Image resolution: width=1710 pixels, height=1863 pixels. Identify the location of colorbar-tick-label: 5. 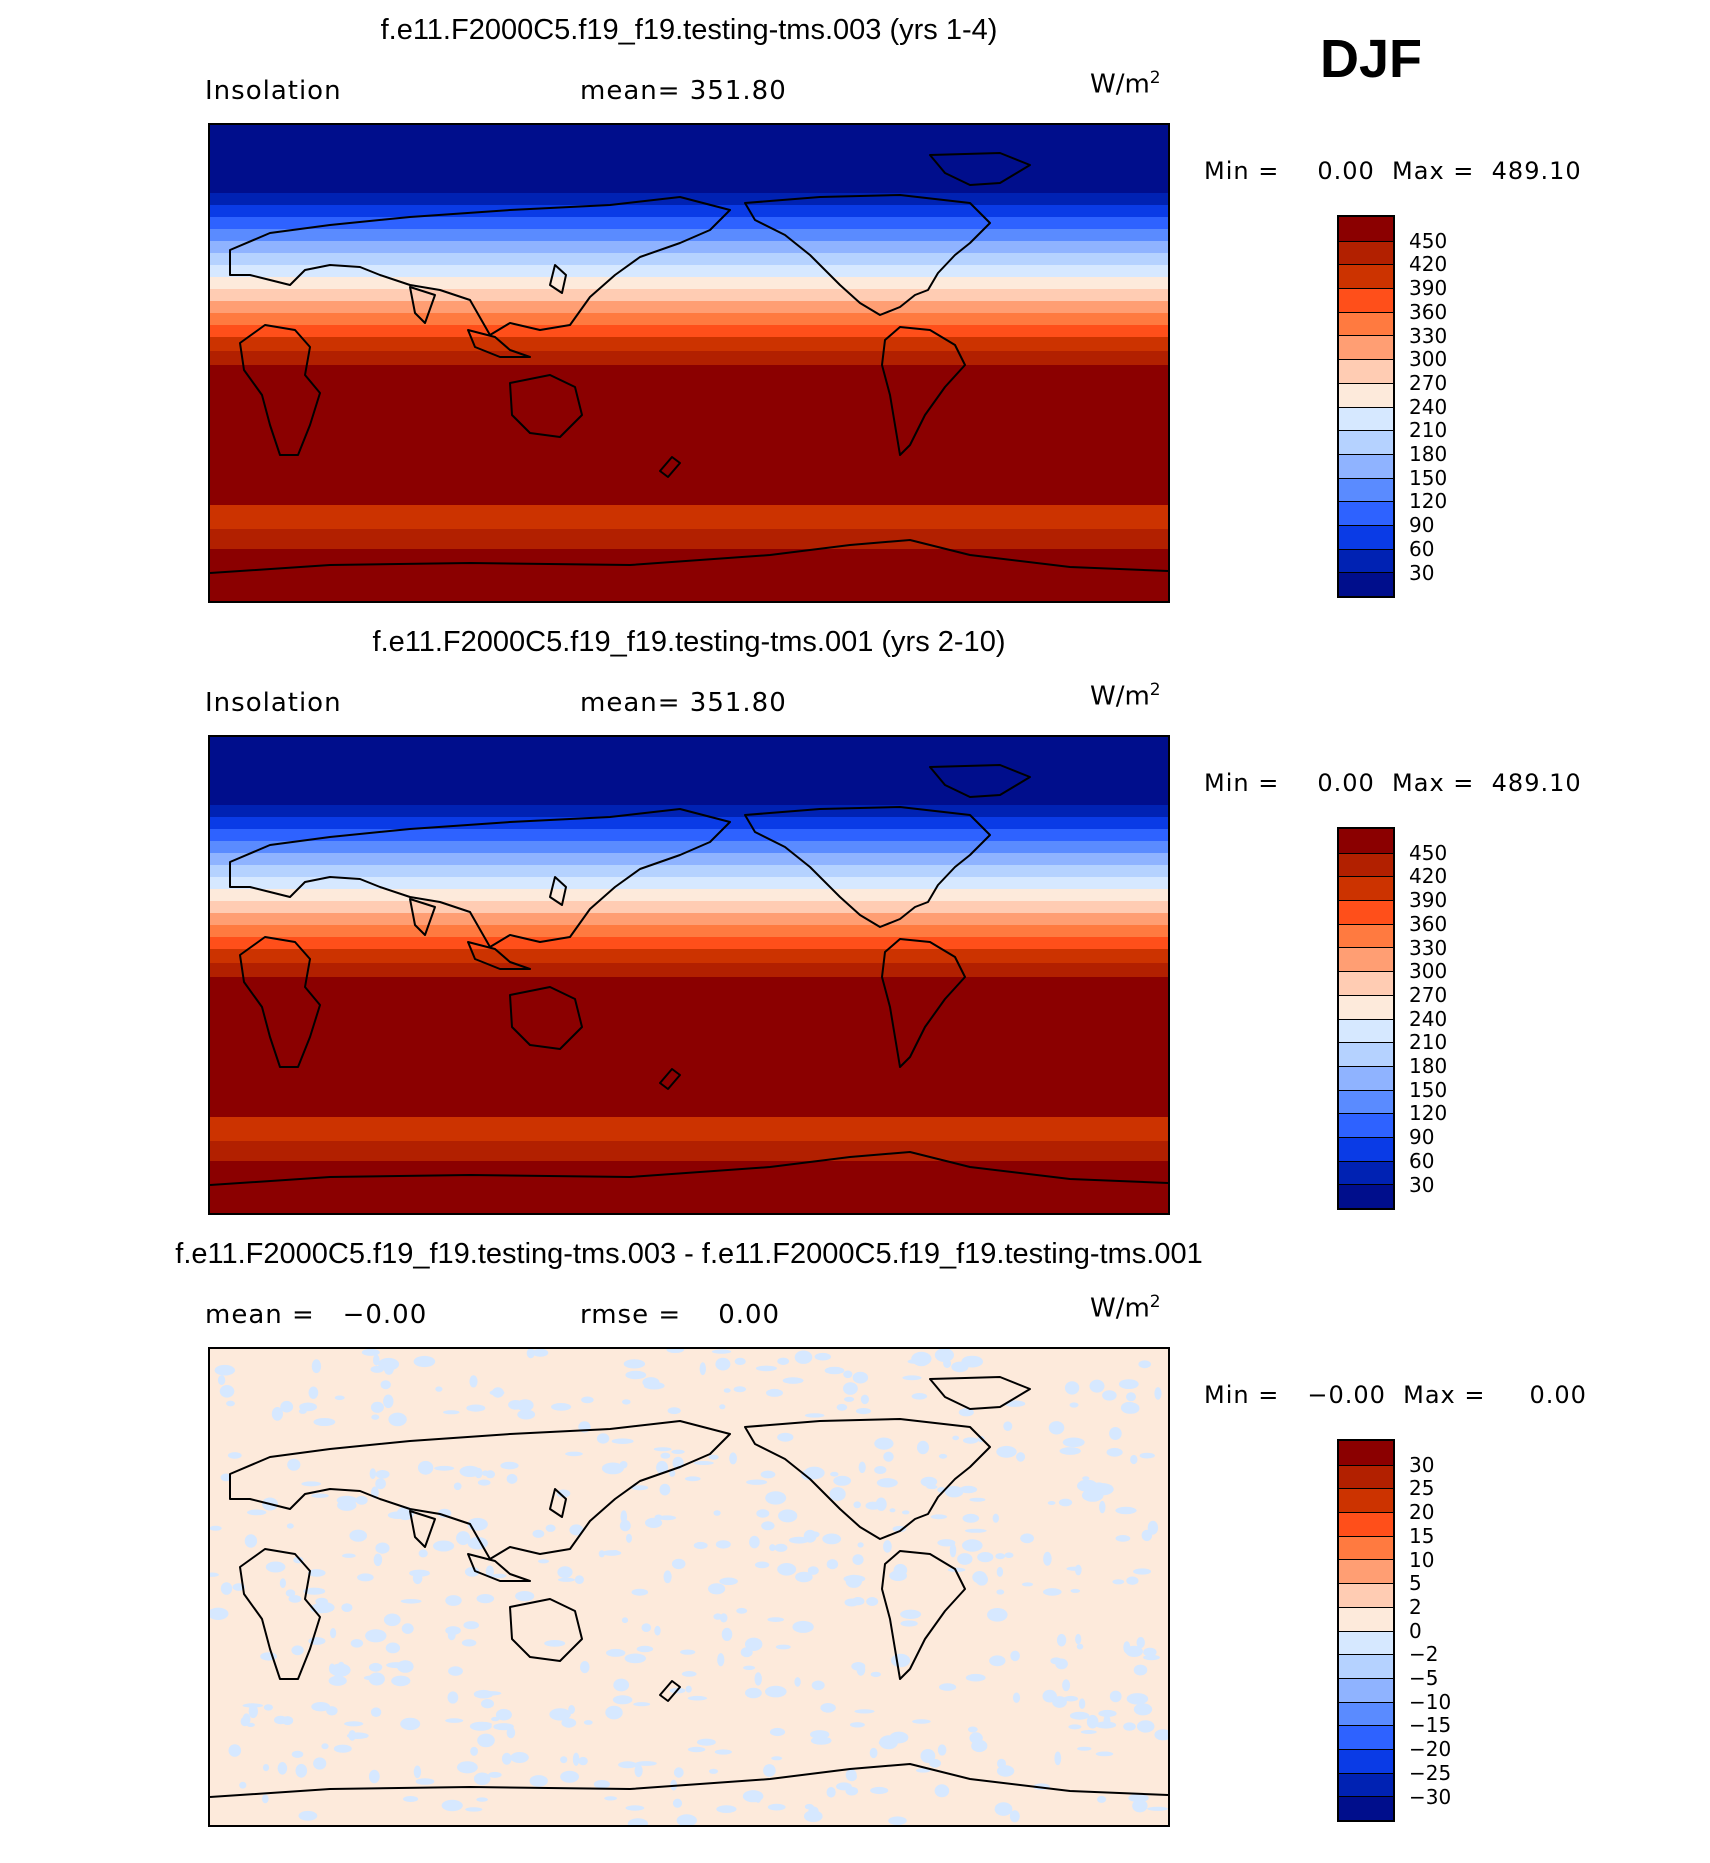
(1415, 1583).